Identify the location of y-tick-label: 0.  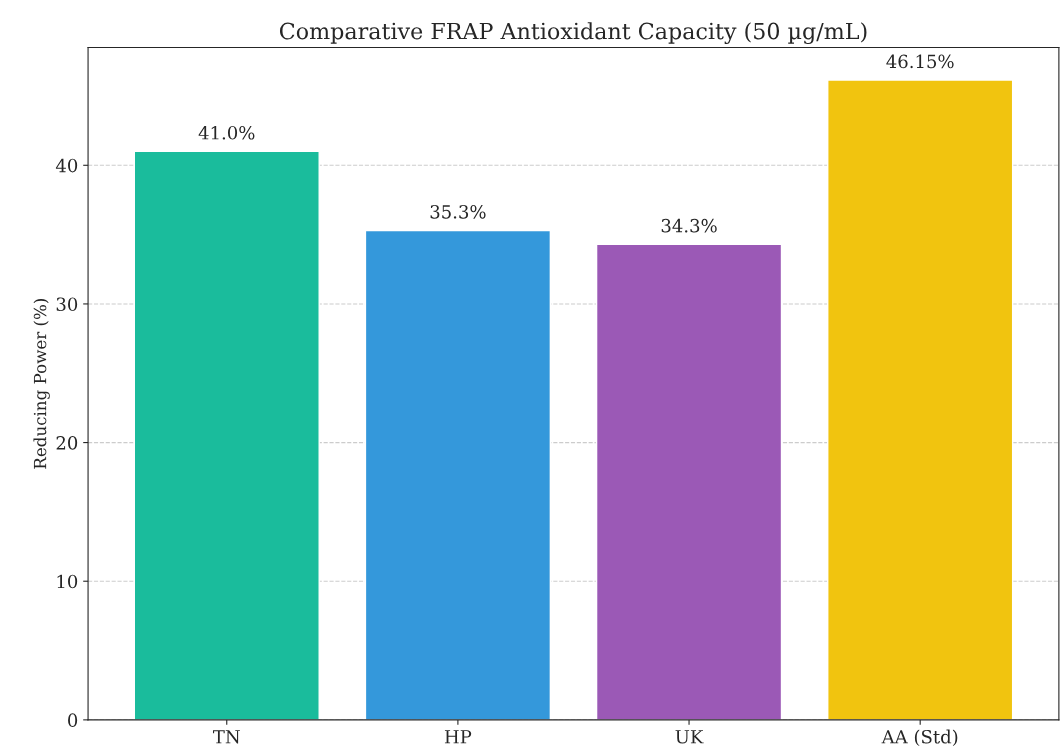
(73, 720).